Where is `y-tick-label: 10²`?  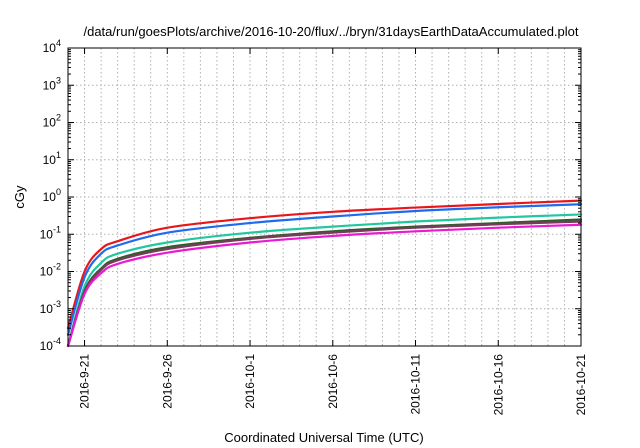 y-tick-label: 10² is located at coordinates (52, 121).